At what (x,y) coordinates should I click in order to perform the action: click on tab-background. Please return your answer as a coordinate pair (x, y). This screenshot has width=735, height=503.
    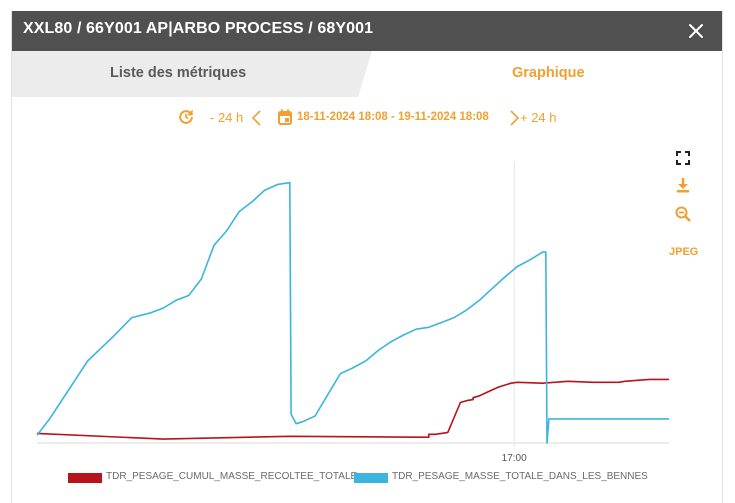
    Looking at the image, I should click on (192, 74).